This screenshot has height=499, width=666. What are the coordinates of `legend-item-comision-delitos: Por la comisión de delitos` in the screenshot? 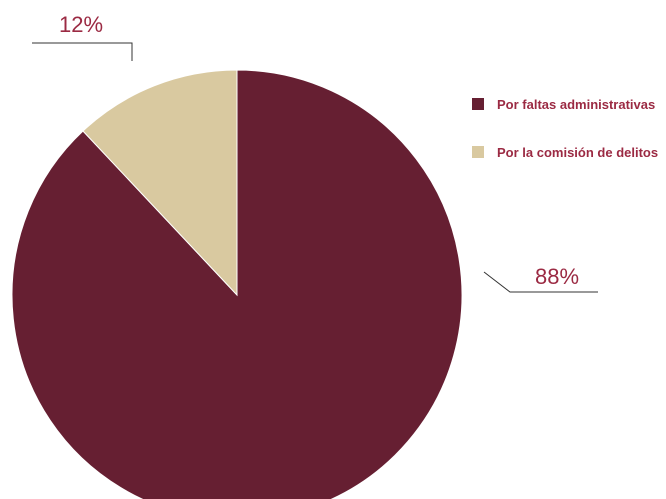 It's located at (565, 152).